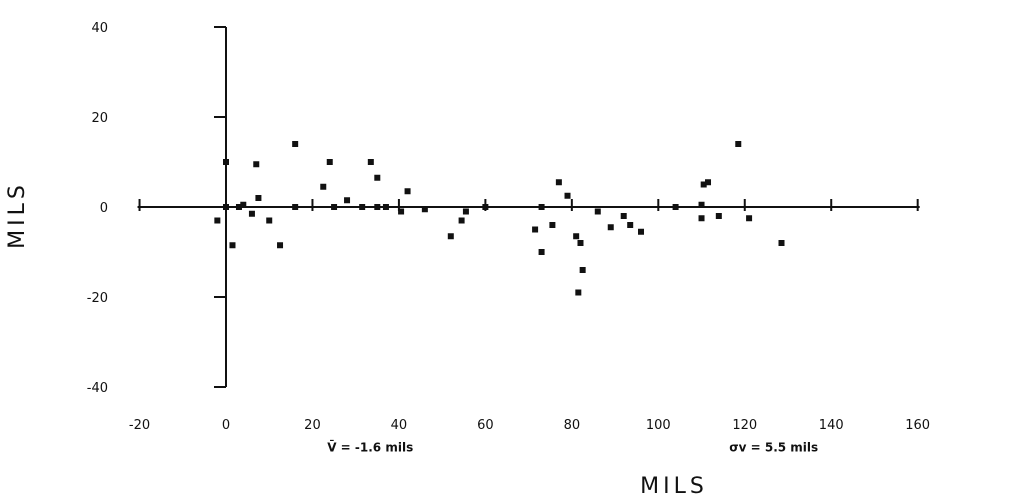 The image size is (1019, 502). What do you see at coordinates (744, 425) in the screenshot?
I see `x-tick-label: 120` at bounding box center [744, 425].